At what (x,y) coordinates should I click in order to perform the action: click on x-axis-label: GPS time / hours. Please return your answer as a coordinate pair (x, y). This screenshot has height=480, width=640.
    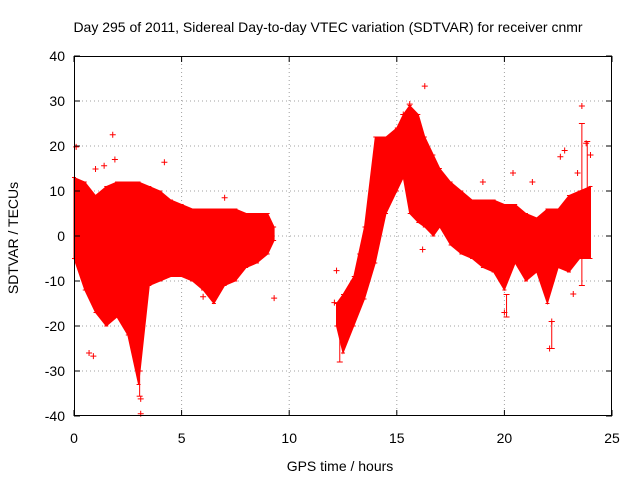
    Looking at the image, I should click on (340, 466).